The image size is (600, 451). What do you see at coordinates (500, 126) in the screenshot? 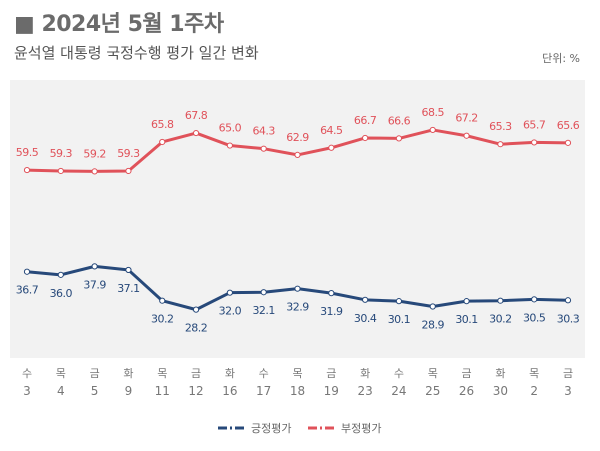
I see `data-label: 65.3` at bounding box center [500, 126].